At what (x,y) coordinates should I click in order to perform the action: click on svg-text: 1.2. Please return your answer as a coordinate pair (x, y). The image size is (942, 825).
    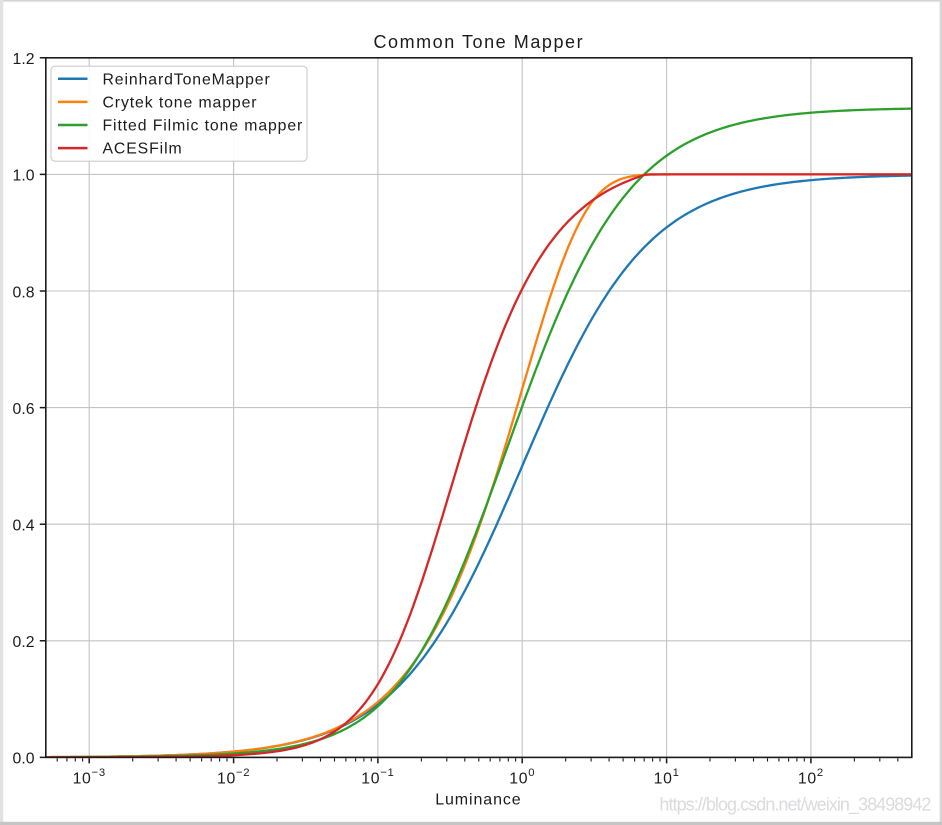
    Looking at the image, I should click on (24, 59).